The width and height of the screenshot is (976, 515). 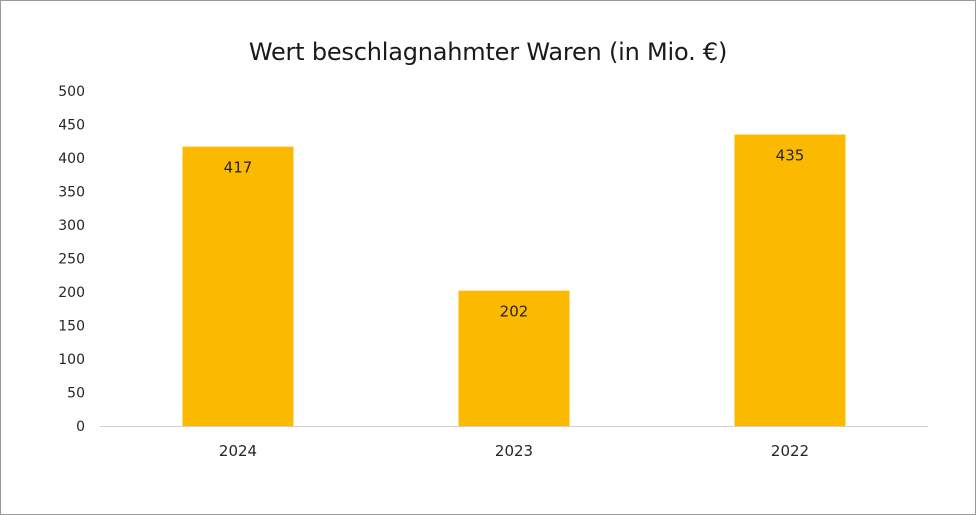 I want to click on x-tick-label: 2024, so click(x=238, y=451).